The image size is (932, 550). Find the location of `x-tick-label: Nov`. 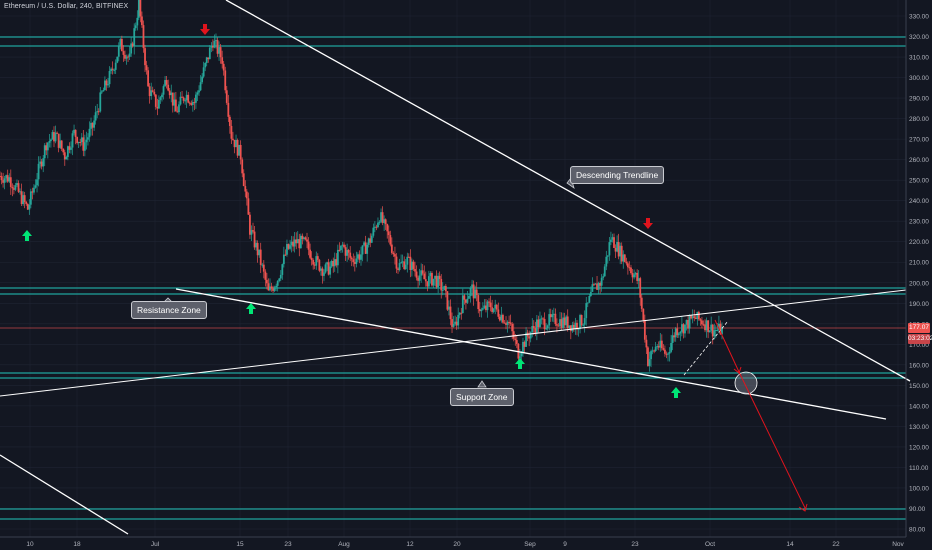

x-tick-label: Nov is located at coordinates (898, 544).